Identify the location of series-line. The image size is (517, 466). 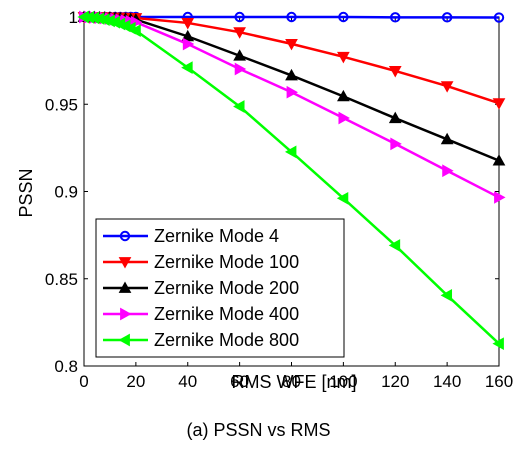
(292, 17).